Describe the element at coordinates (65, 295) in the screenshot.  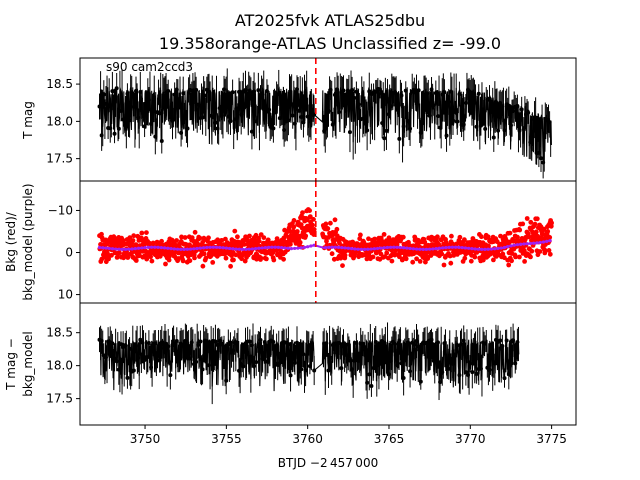
I see `y-tick-label: 10` at that location.